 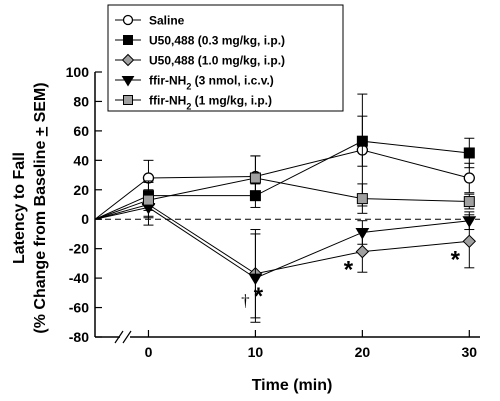 What do you see at coordinates (167, 21) in the screenshot?
I see `legend-label: Saline` at bounding box center [167, 21].